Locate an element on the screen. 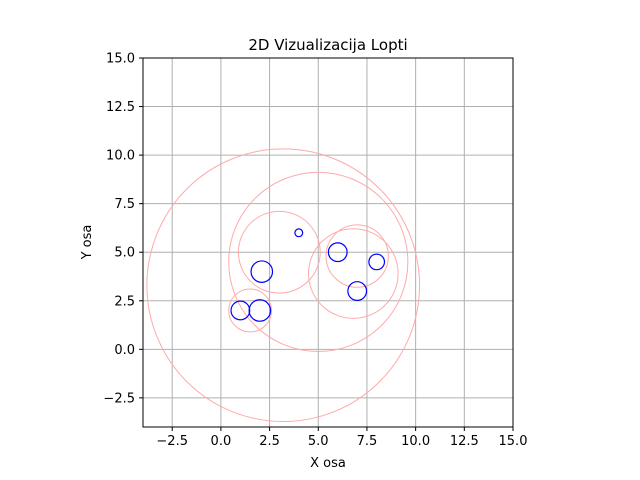 The width and height of the screenshot is (640, 480). x-tick-label: 12.5 is located at coordinates (464, 441).